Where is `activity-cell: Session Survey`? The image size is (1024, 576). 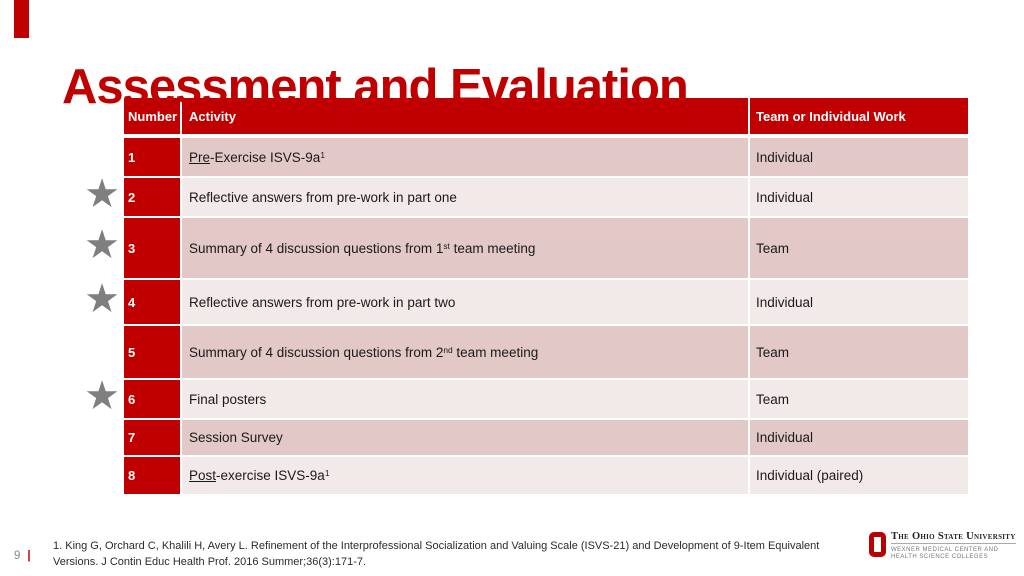 activity-cell: Session Survey is located at coordinates (465, 437).